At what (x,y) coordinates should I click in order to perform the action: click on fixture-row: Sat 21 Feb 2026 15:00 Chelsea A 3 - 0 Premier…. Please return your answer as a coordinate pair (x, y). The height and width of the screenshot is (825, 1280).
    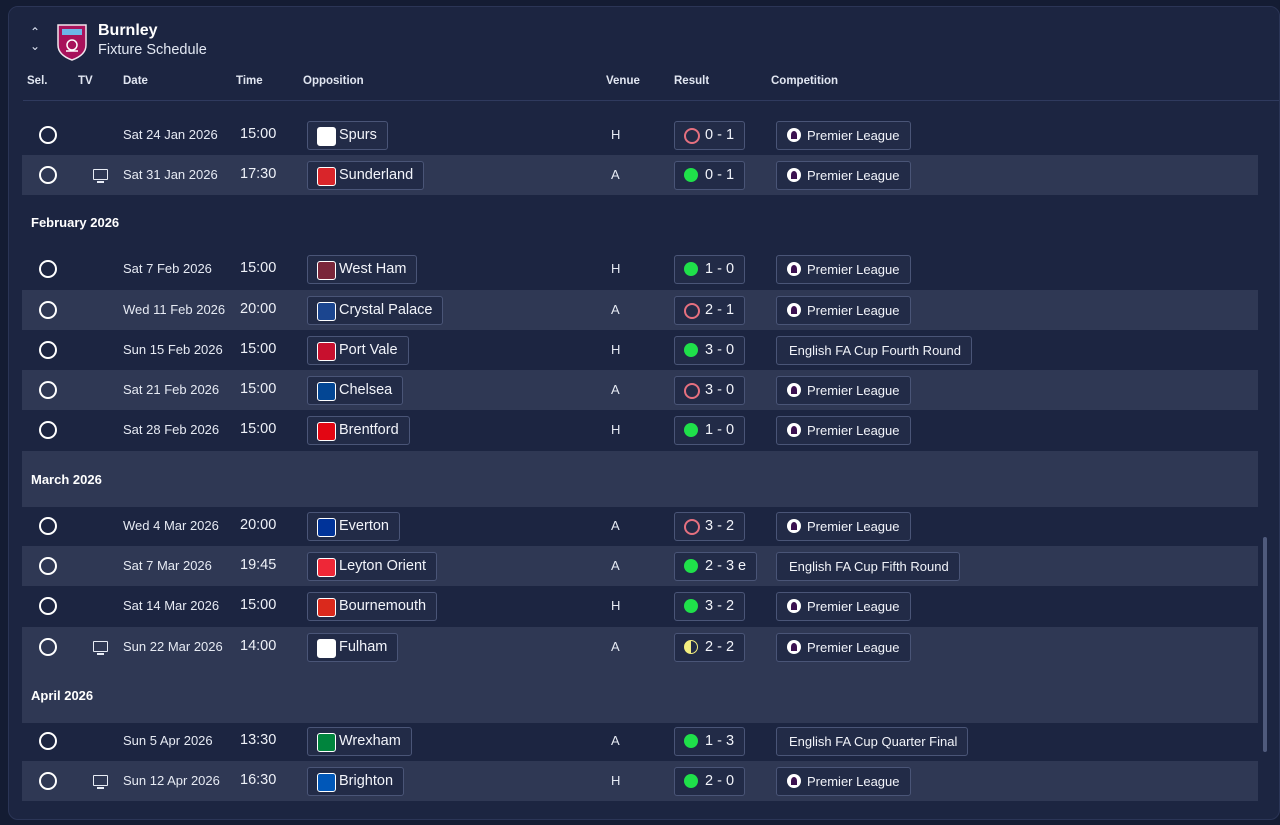
    Looking at the image, I should click on (640, 390).